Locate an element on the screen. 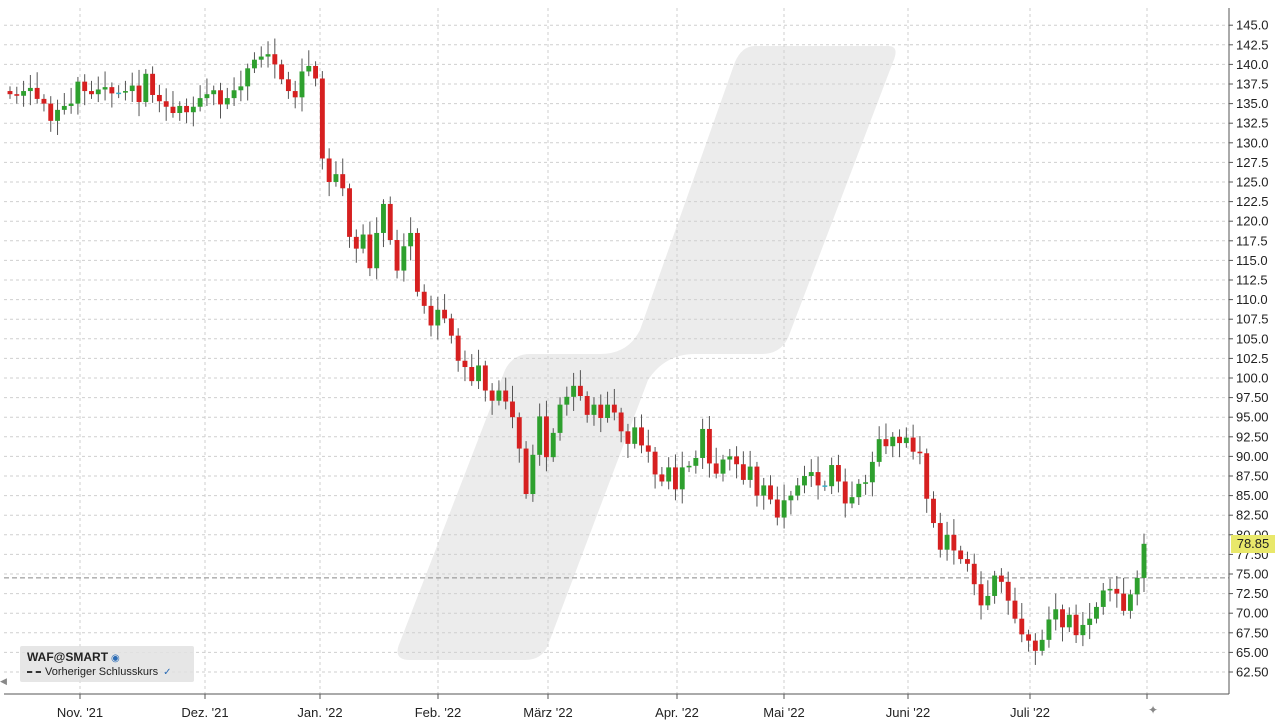 The width and height of the screenshot is (1280, 720). left-arrow-icon: ◀ is located at coordinates (3, 681).